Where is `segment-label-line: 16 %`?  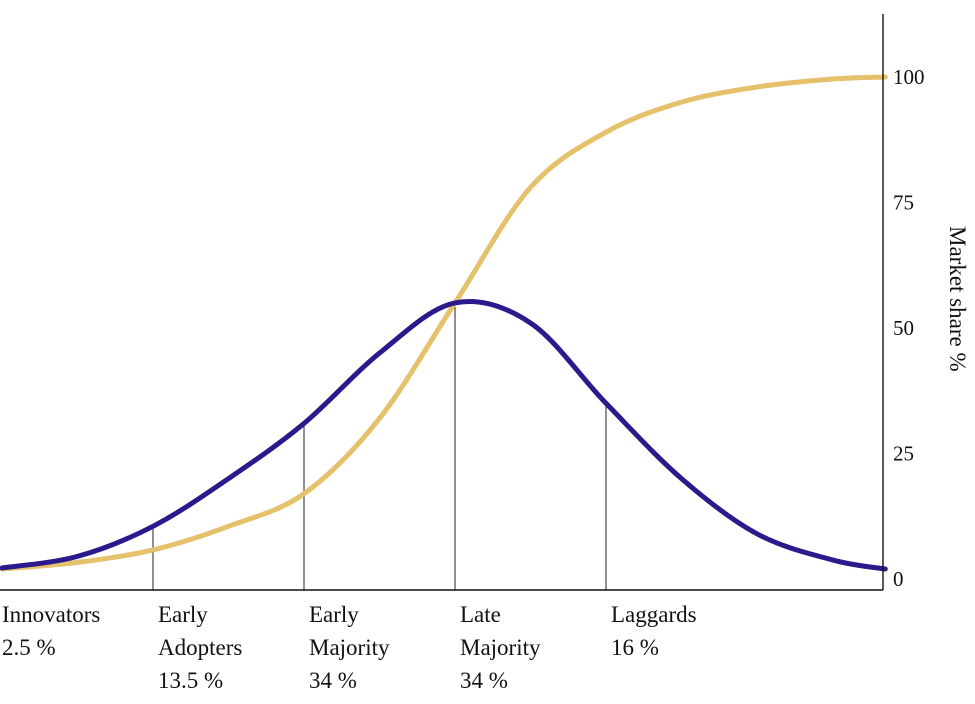
segment-label-line: 16 % is located at coordinates (635, 647).